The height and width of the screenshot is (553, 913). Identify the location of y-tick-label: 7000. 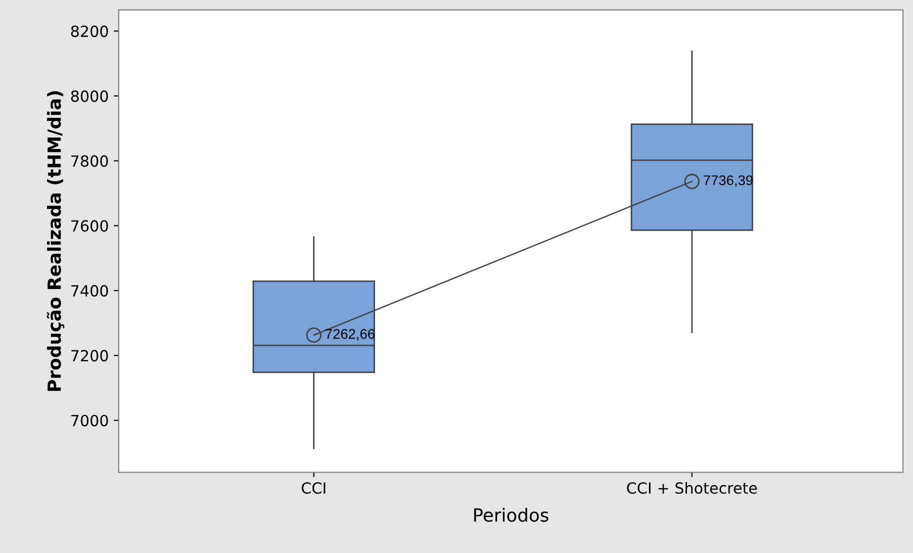
(89, 420).